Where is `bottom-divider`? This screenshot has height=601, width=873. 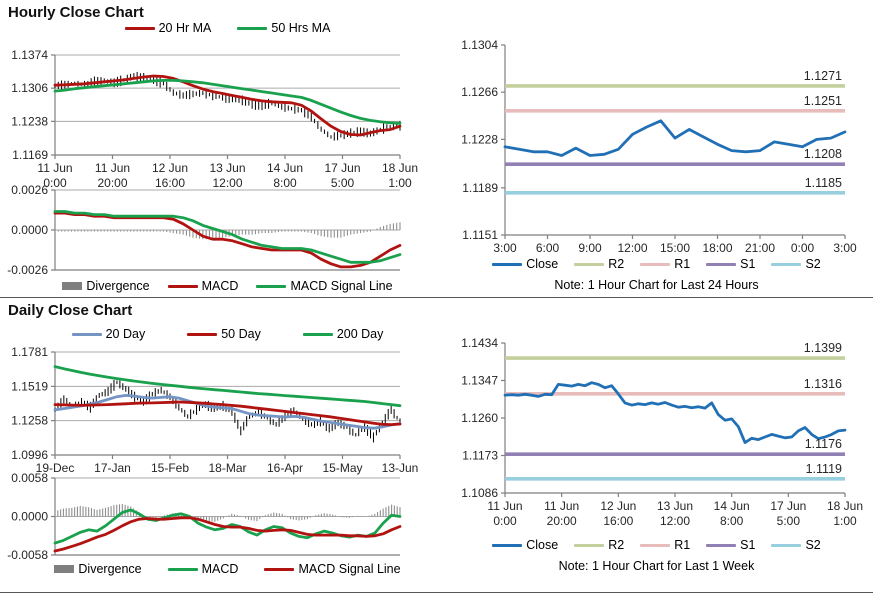
bottom-divider is located at coordinates (436, 592).